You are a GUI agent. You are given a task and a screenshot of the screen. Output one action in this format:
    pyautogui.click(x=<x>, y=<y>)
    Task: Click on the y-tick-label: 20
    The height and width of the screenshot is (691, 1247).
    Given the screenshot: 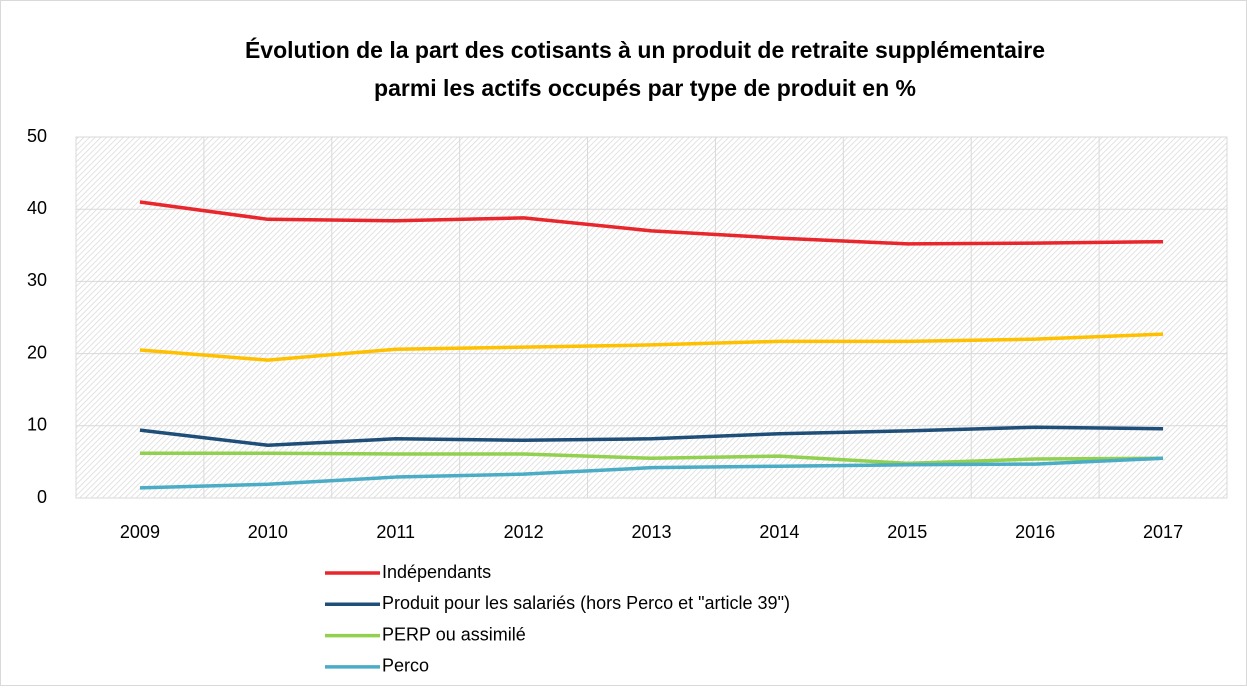 What is the action you would take?
    pyautogui.click(x=37, y=352)
    